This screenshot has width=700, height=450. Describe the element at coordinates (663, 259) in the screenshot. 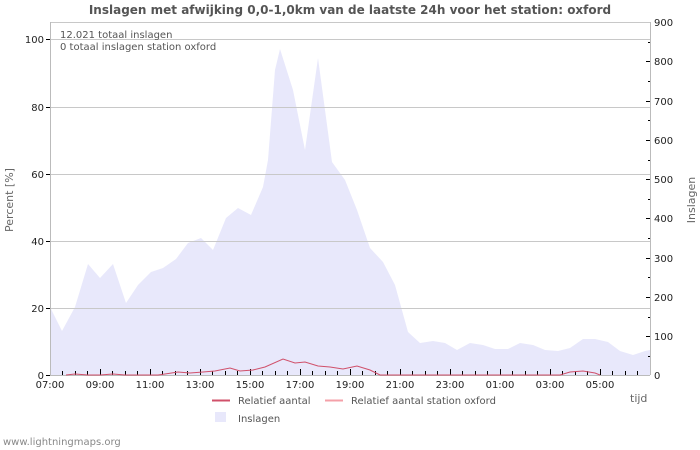

I see `right-tick-300: 300` at that location.